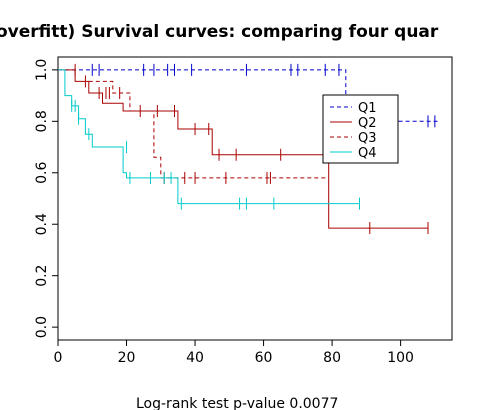 This screenshot has height=410, width=480. I want to click on footnote: Log-rank test p-value 0.0077, so click(237, 403).